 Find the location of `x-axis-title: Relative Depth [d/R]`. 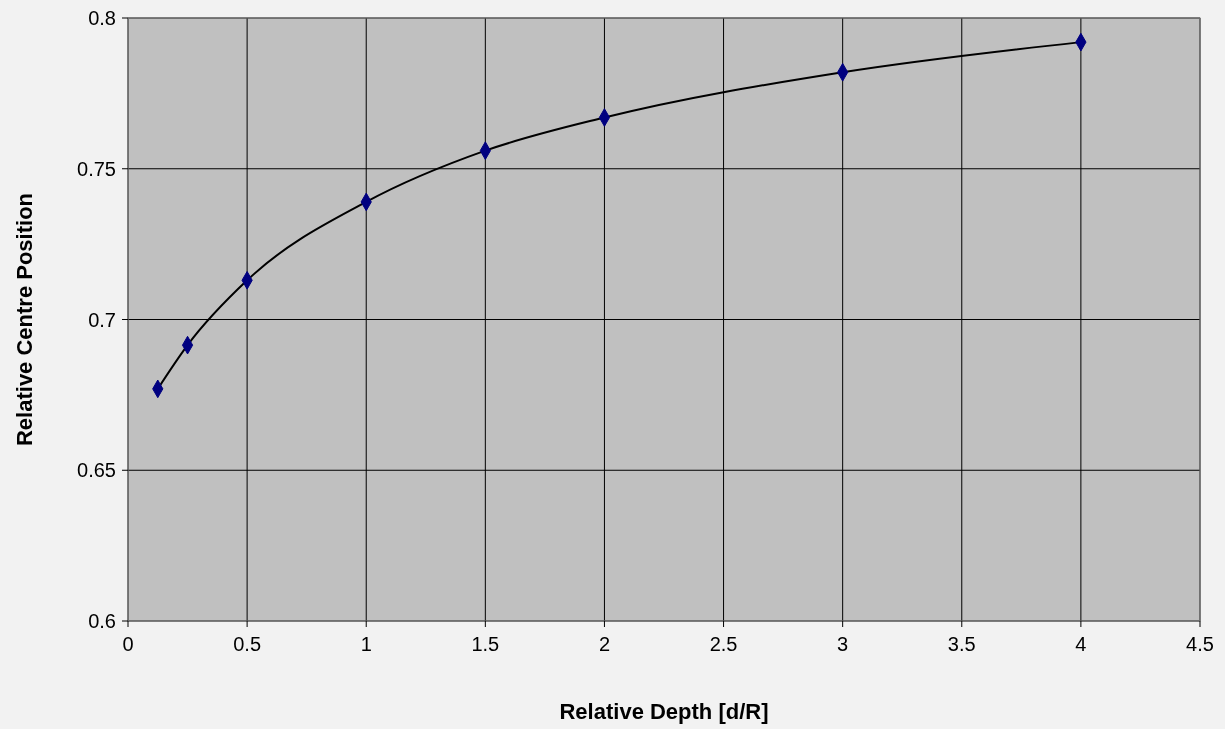

x-axis-title: Relative Depth [d/R] is located at coordinates (664, 711).